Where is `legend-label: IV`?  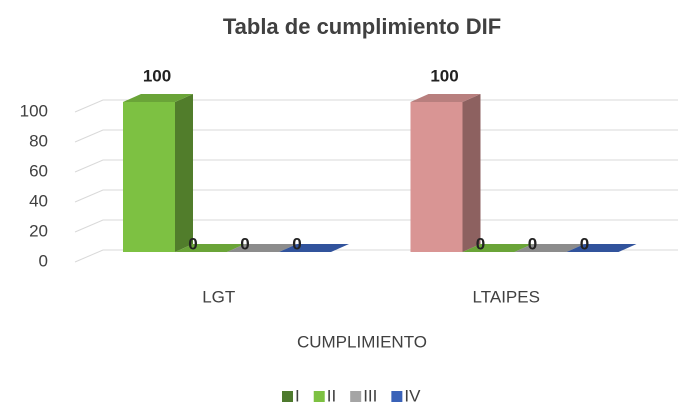 legend-label: IV is located at coordinates (412, 395).